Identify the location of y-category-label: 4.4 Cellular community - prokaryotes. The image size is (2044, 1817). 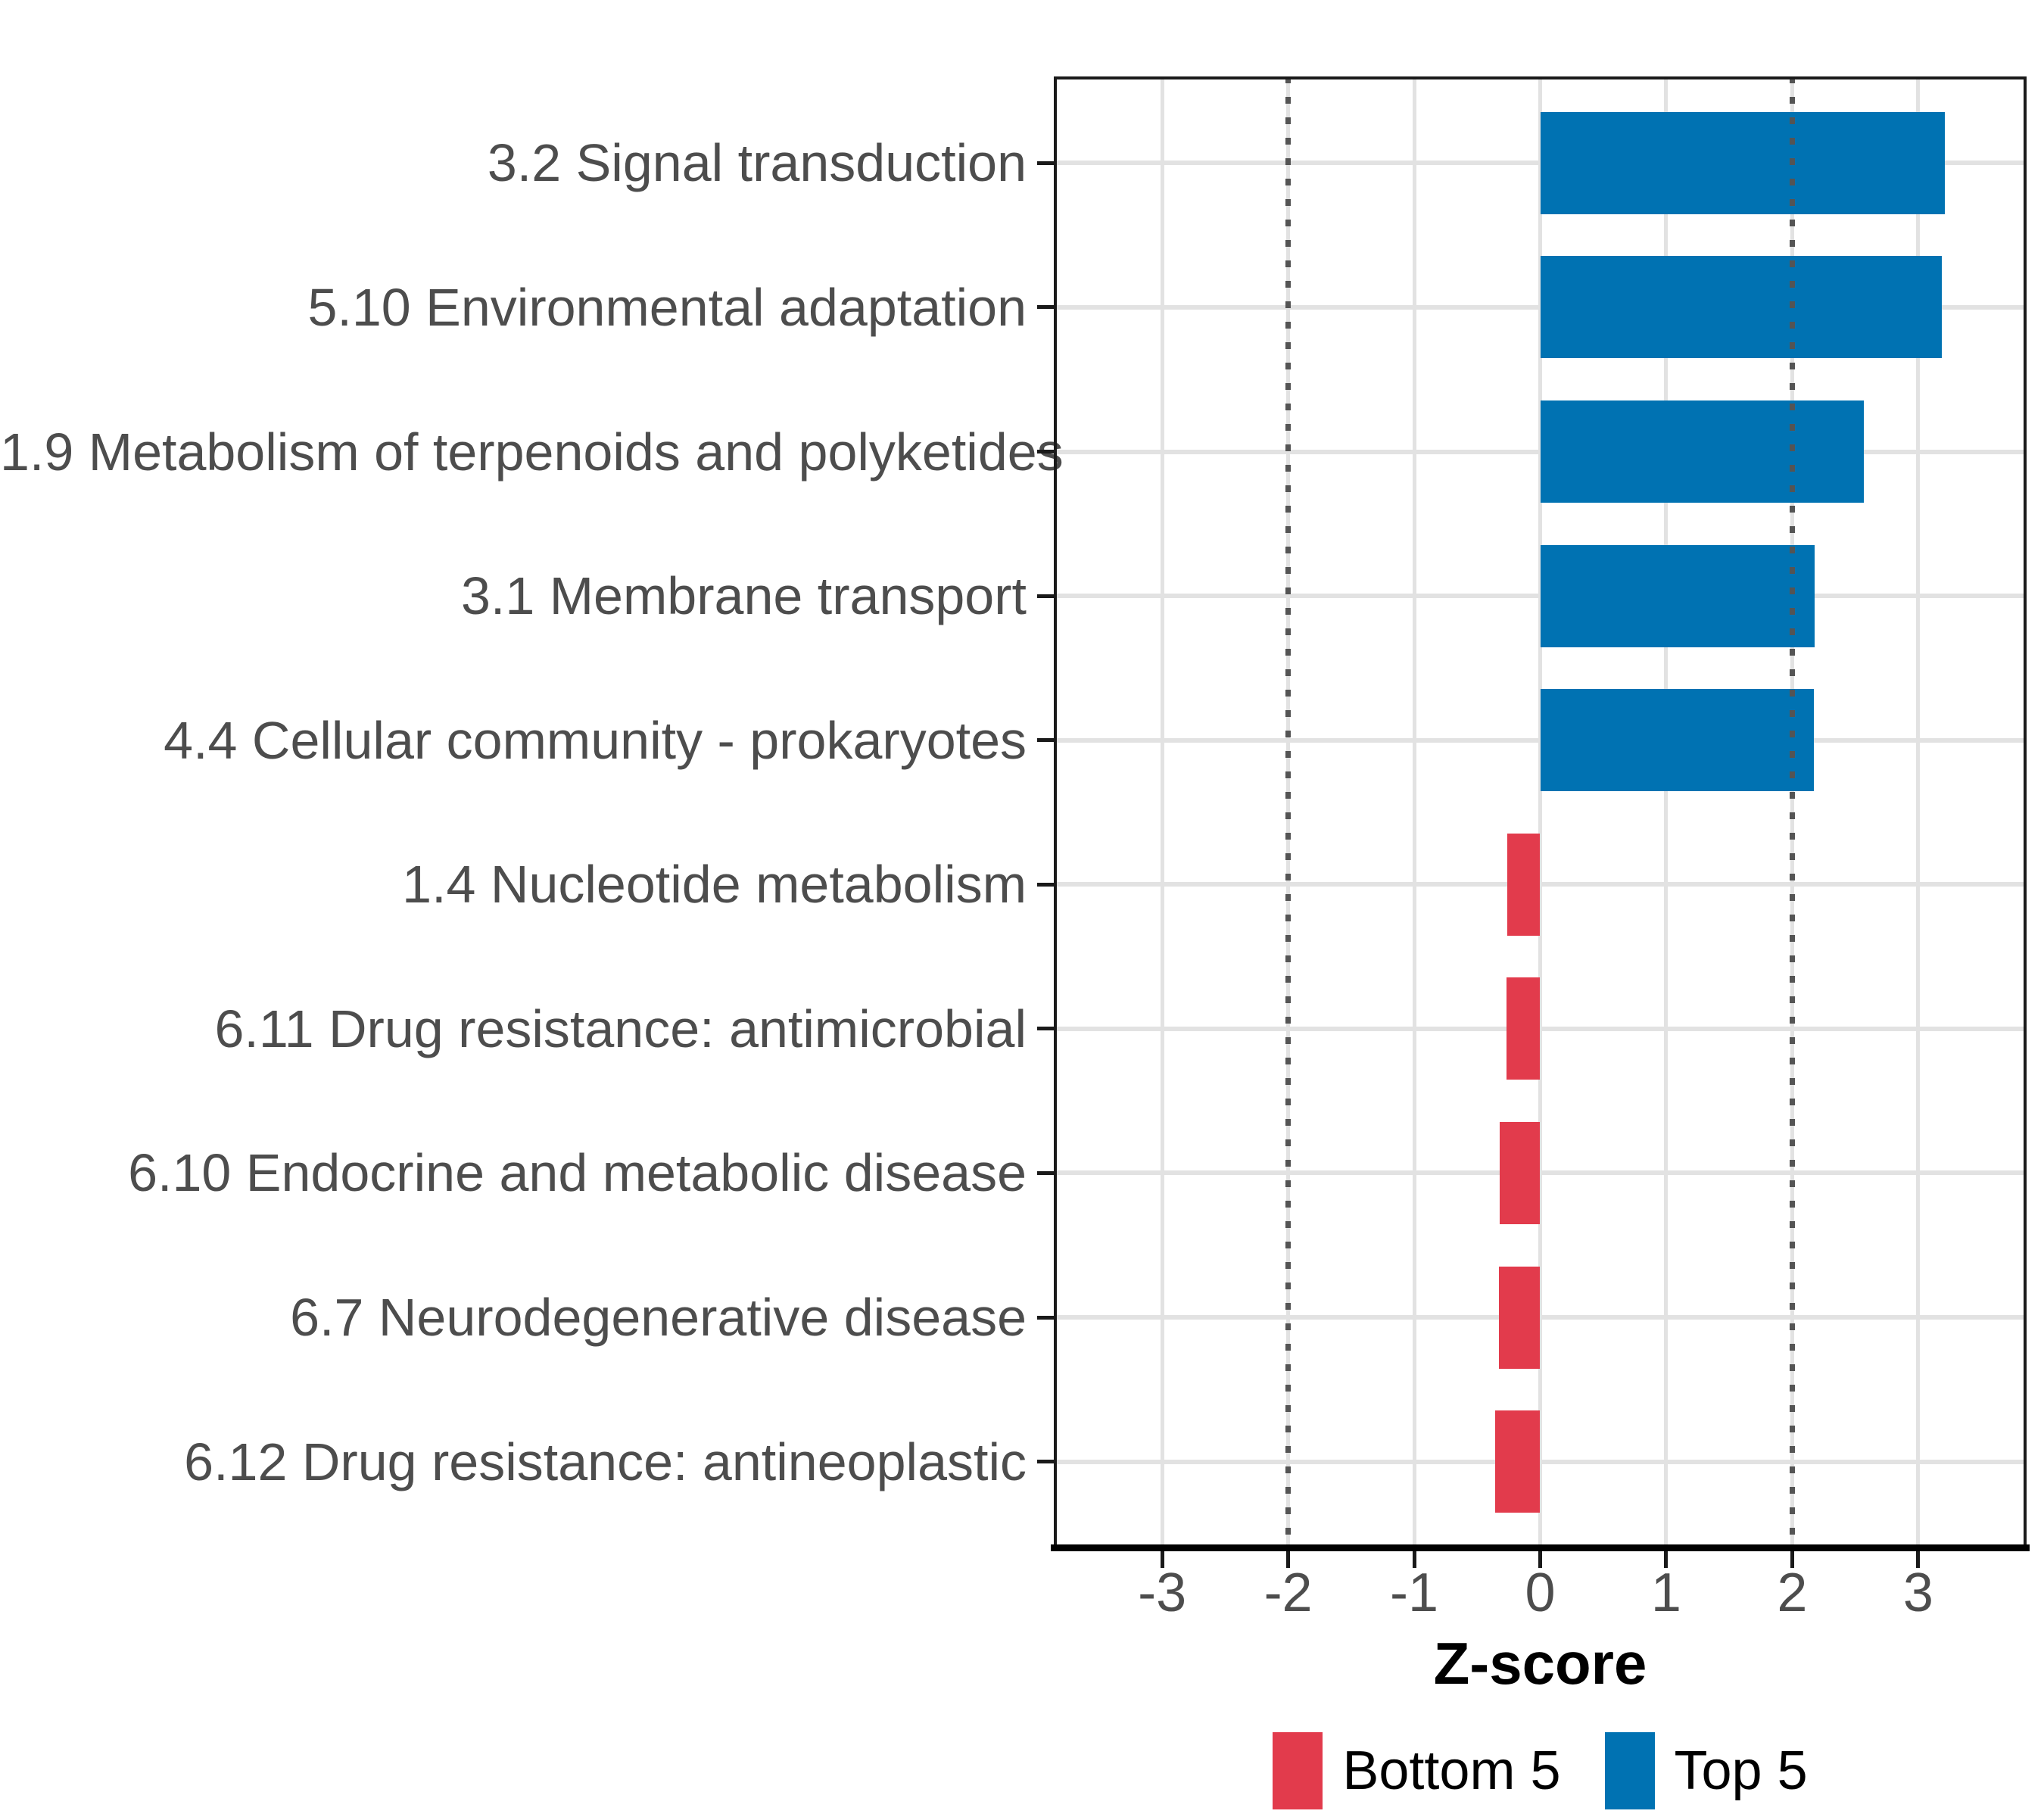
(595, 740).